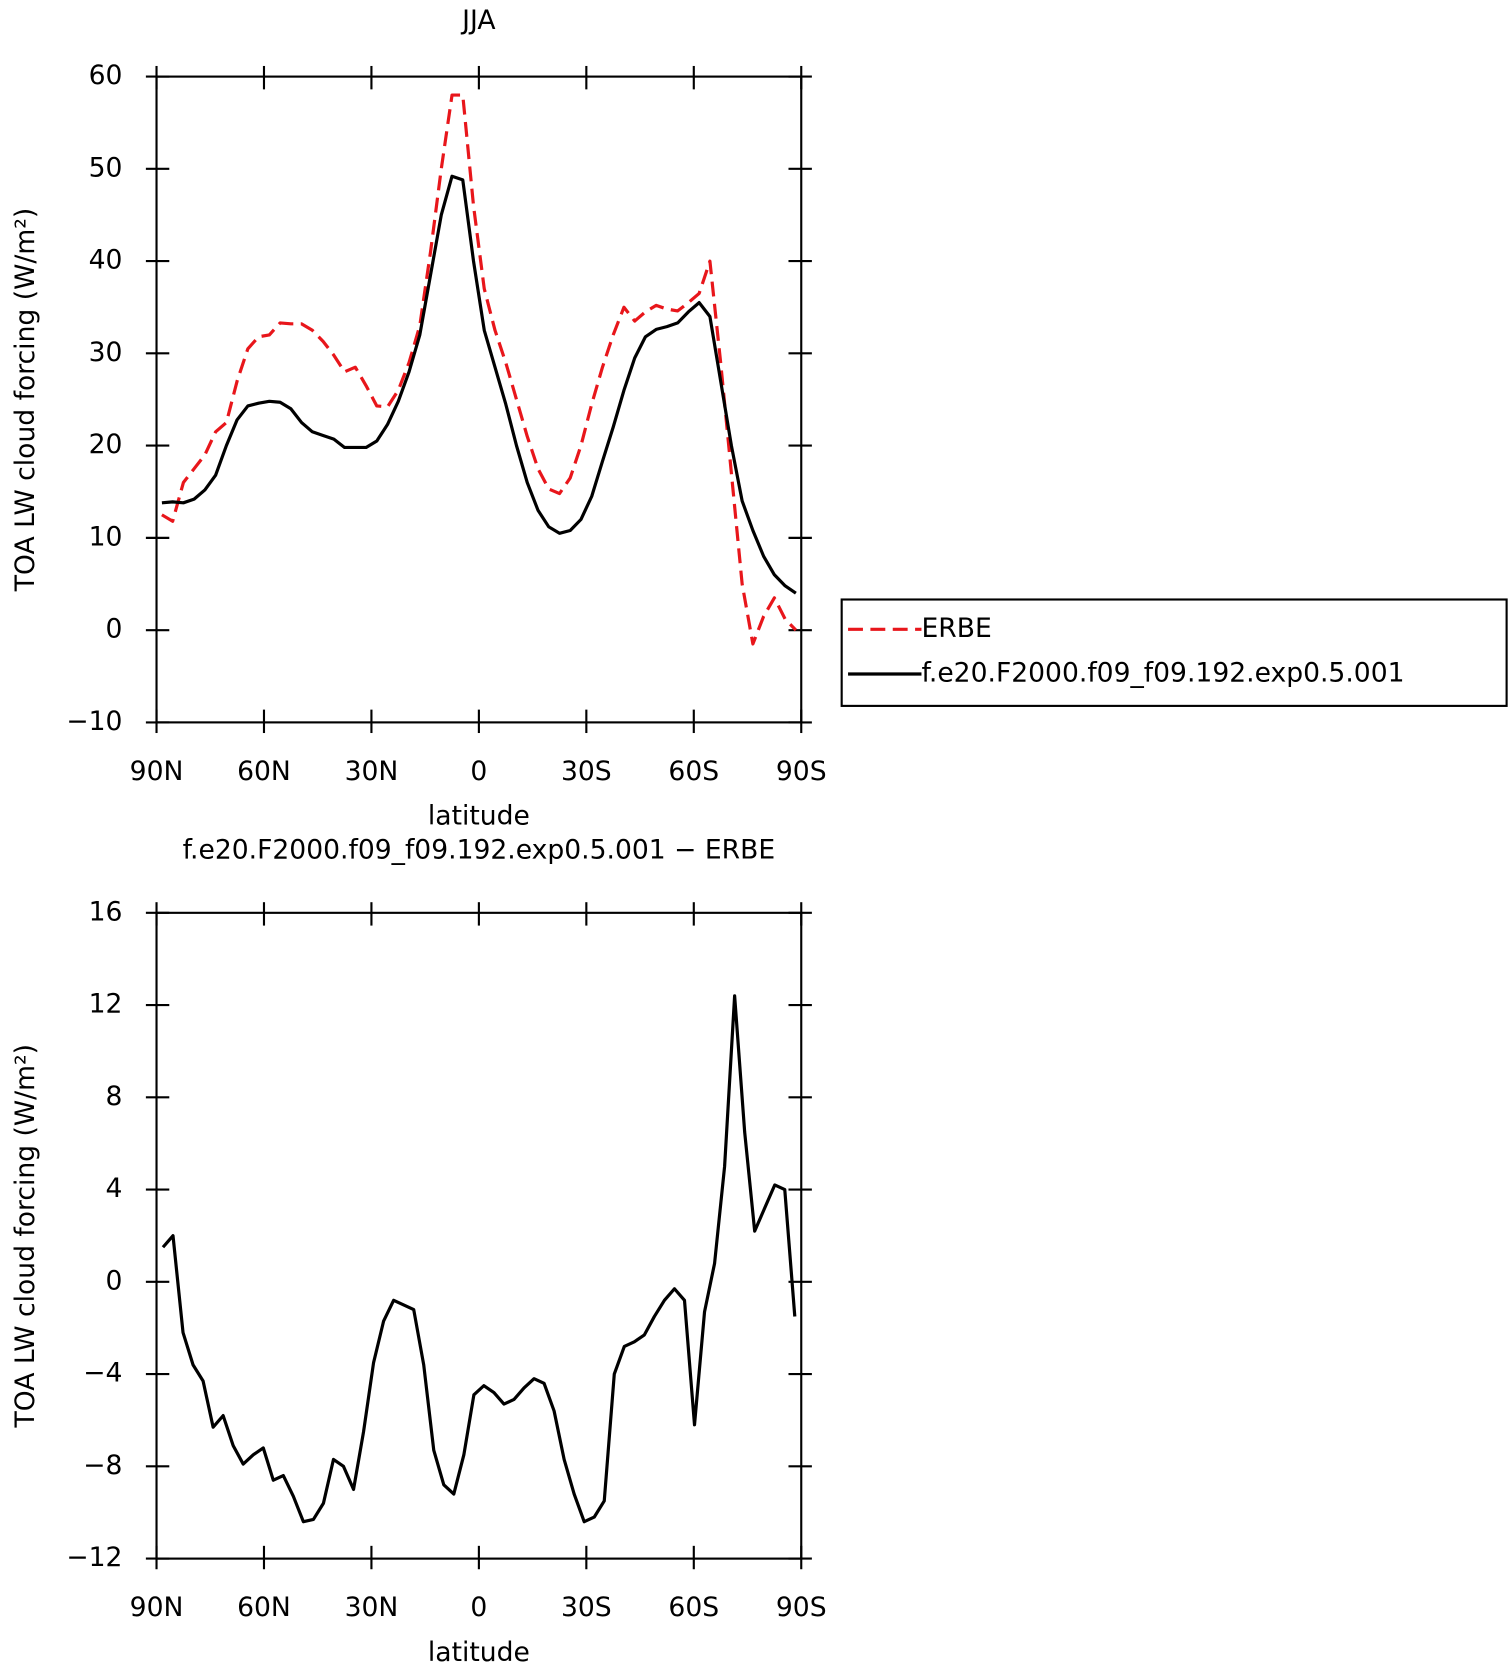  What do you see at coordinates (1174, 652) in the screenshot?
I see `legend-box` at bounding box center [1174, 652].